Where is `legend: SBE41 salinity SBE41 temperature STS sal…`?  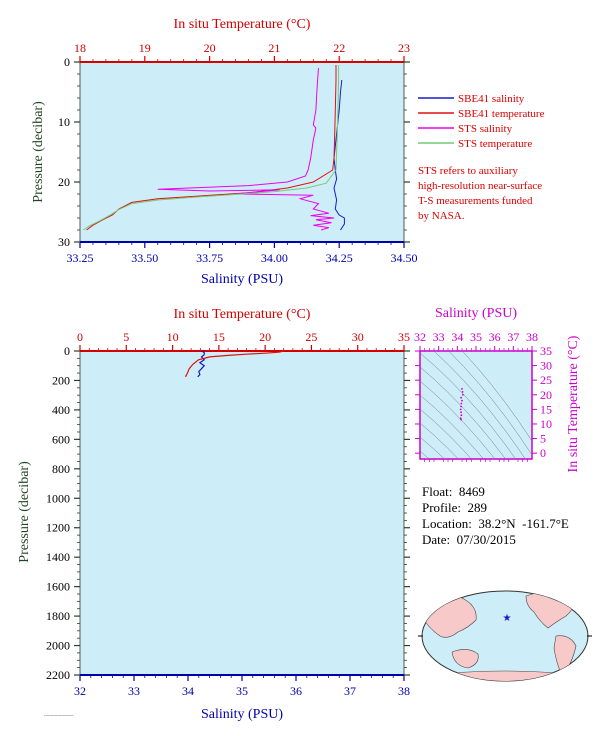
legend: SBE41 salinity SBE41 temperature STS sal… is located at coordinates (481, 121).